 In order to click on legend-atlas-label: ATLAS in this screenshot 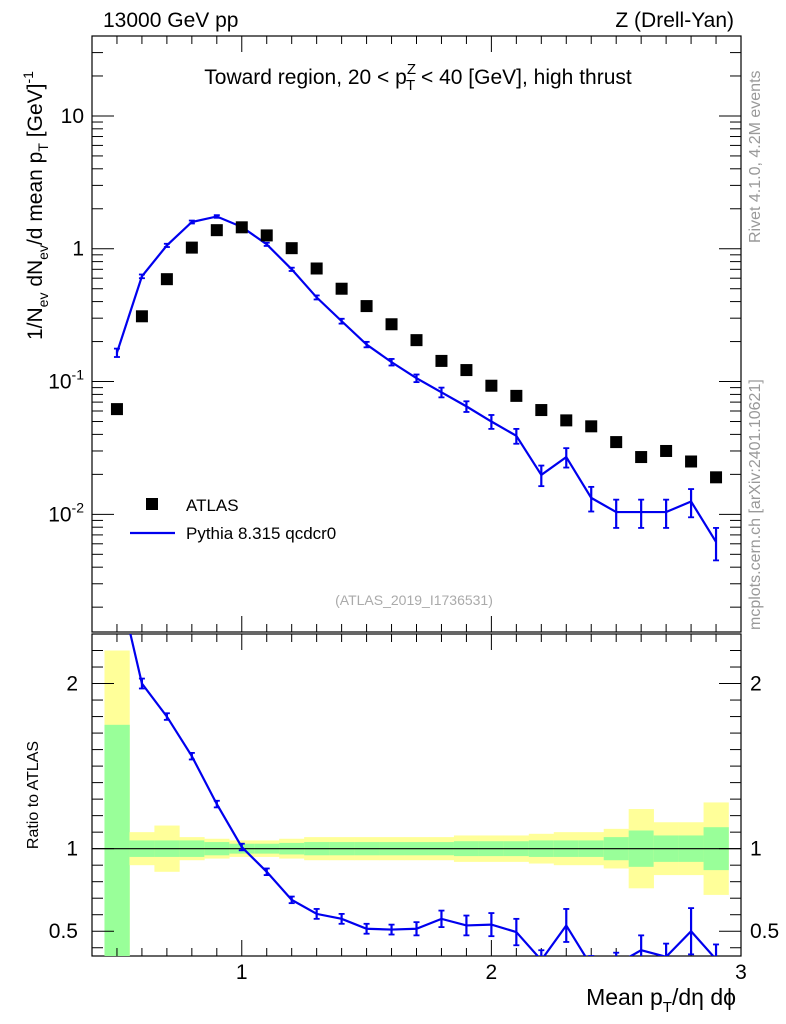, I will do `click(212, 505)`.